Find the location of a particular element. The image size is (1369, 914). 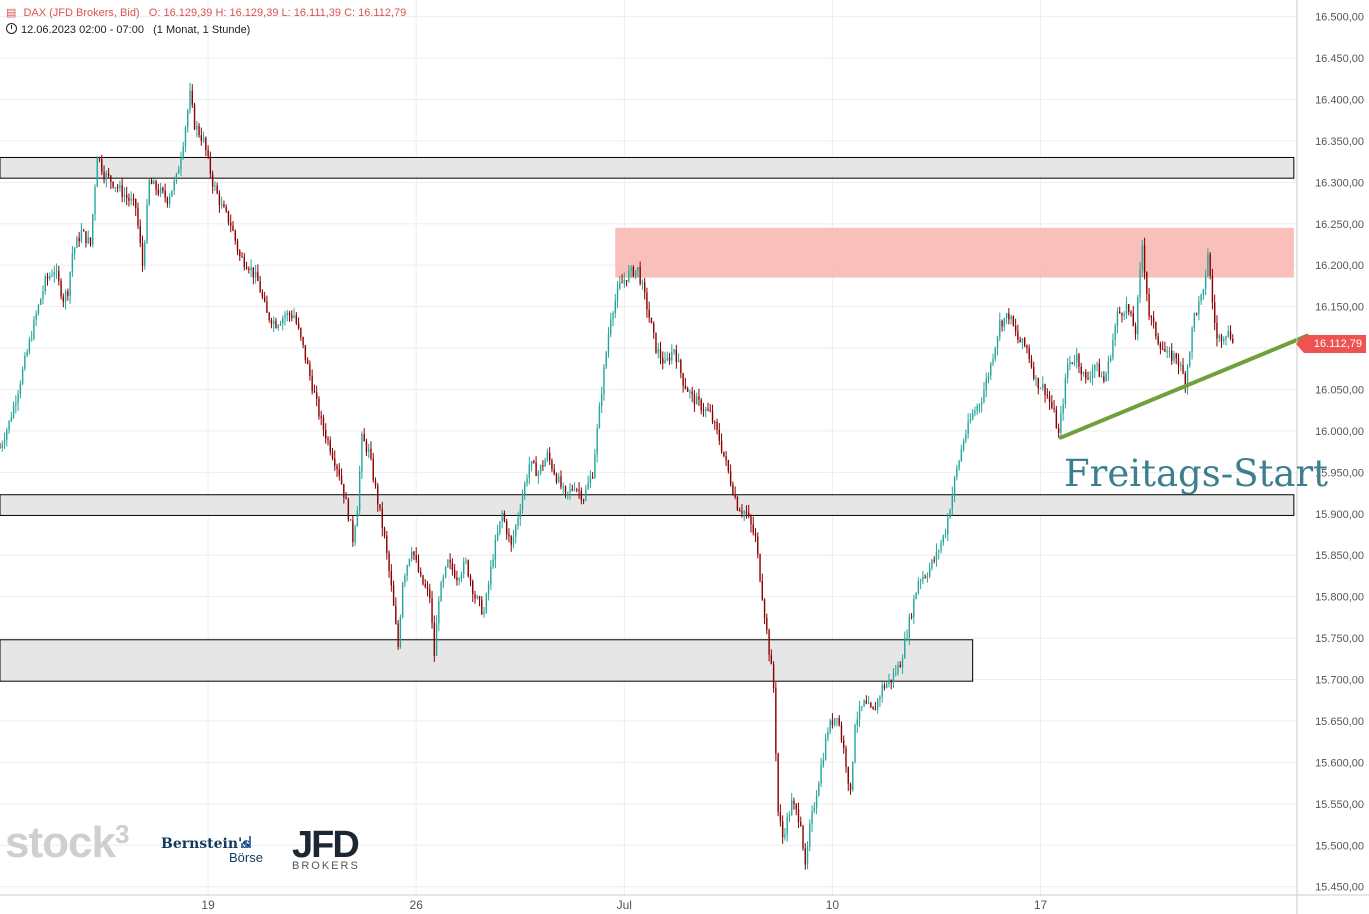

y-tick-label: 15.550,00 is located at coordinates (1339, 805).